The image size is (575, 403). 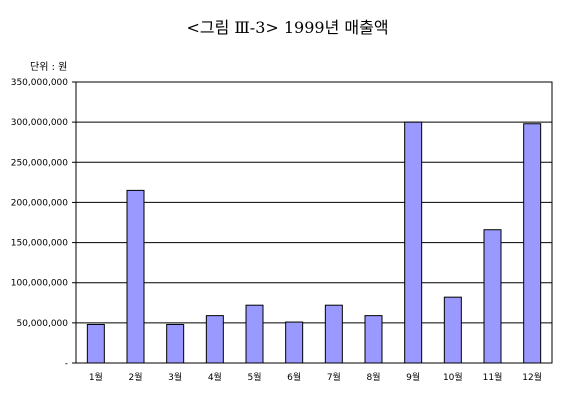 What do you see at coordinates (40, 83) in the screenshot?
I see `y-tick-label: 350,000,000` at bounding box center [40, 83].